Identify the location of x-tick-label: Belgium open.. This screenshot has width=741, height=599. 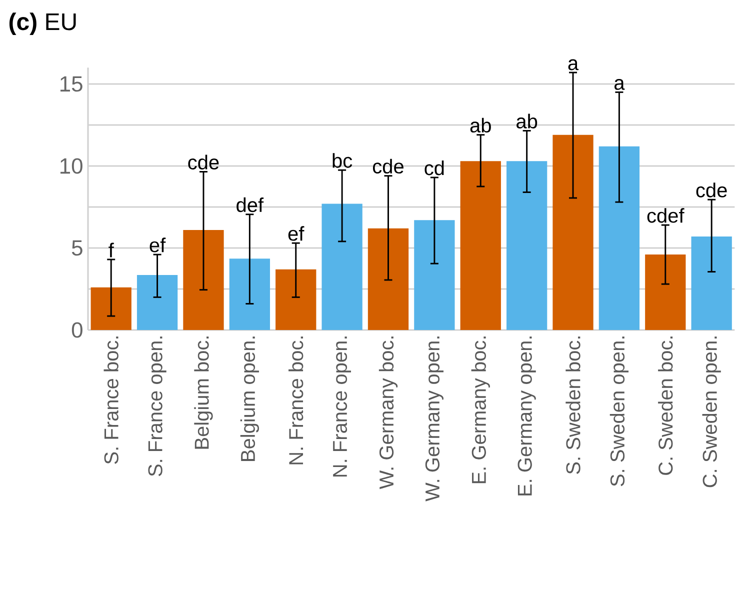
(249, 398).